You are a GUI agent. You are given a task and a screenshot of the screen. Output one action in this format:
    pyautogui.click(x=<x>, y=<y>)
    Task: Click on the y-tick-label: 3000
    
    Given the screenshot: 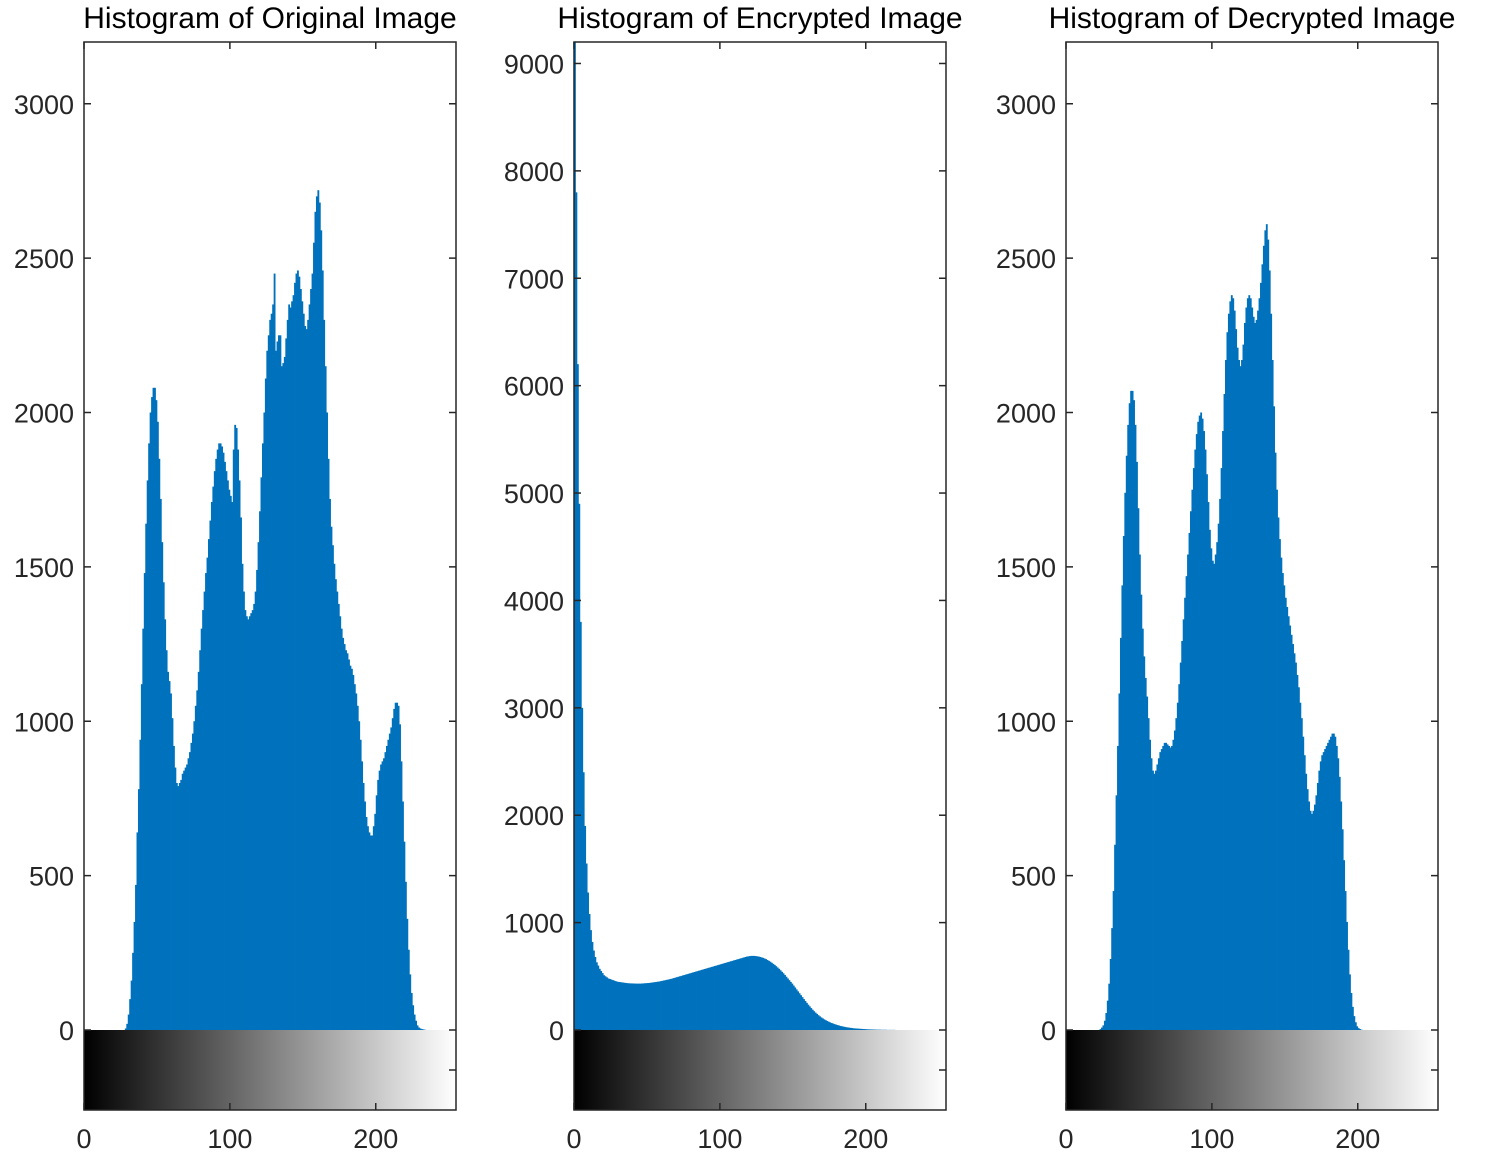 What is the action you would take?
    pyautogui.click(x=1026, y=105)
    